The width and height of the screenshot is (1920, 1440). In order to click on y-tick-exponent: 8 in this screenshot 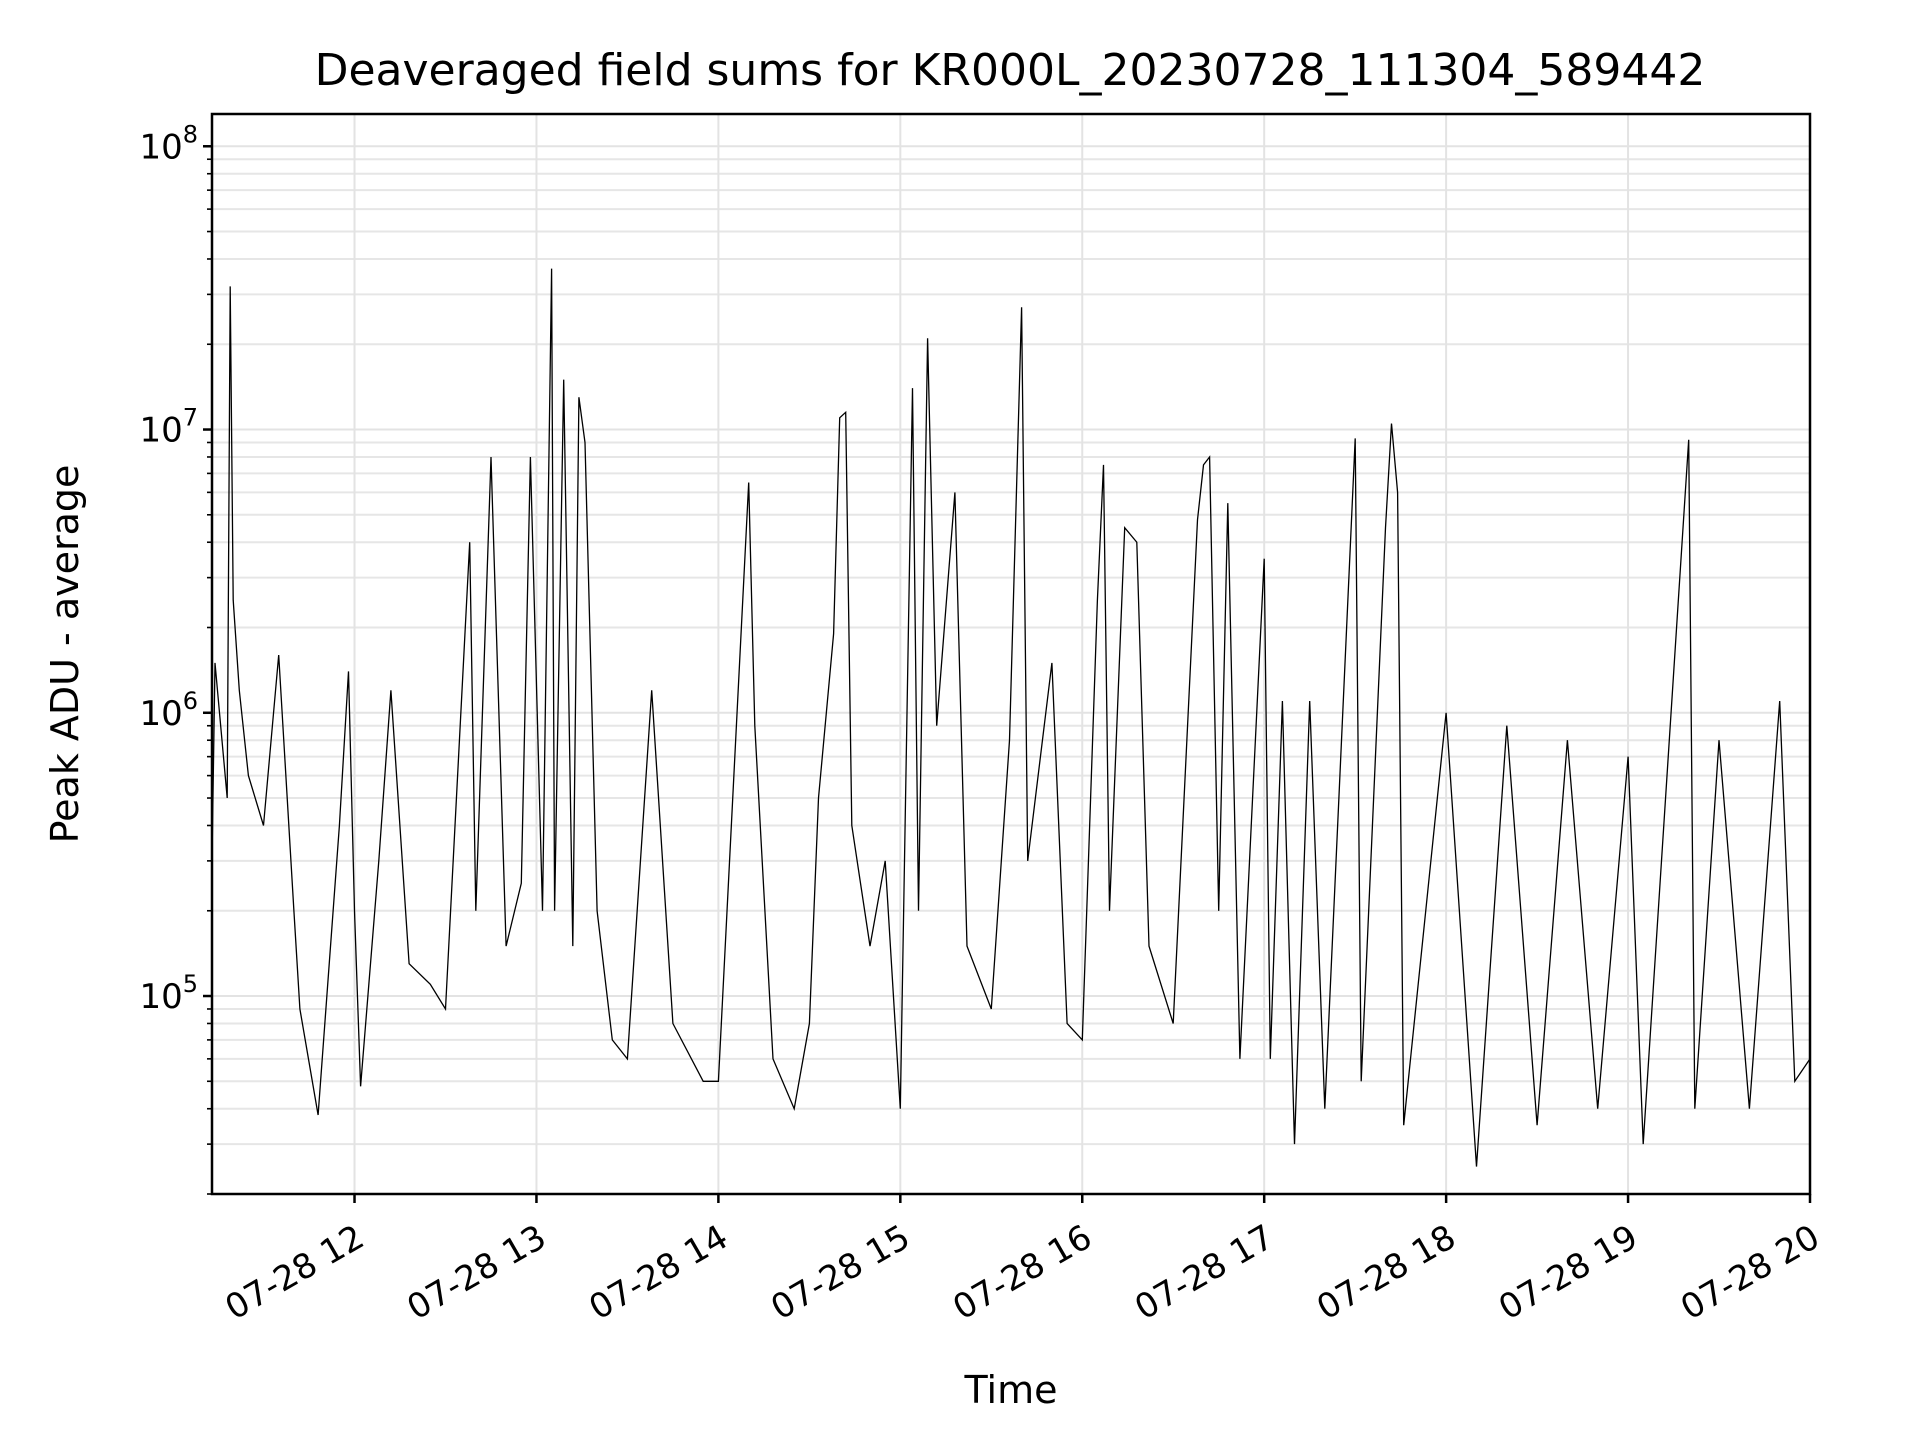, I will do `click(190, 134)`.